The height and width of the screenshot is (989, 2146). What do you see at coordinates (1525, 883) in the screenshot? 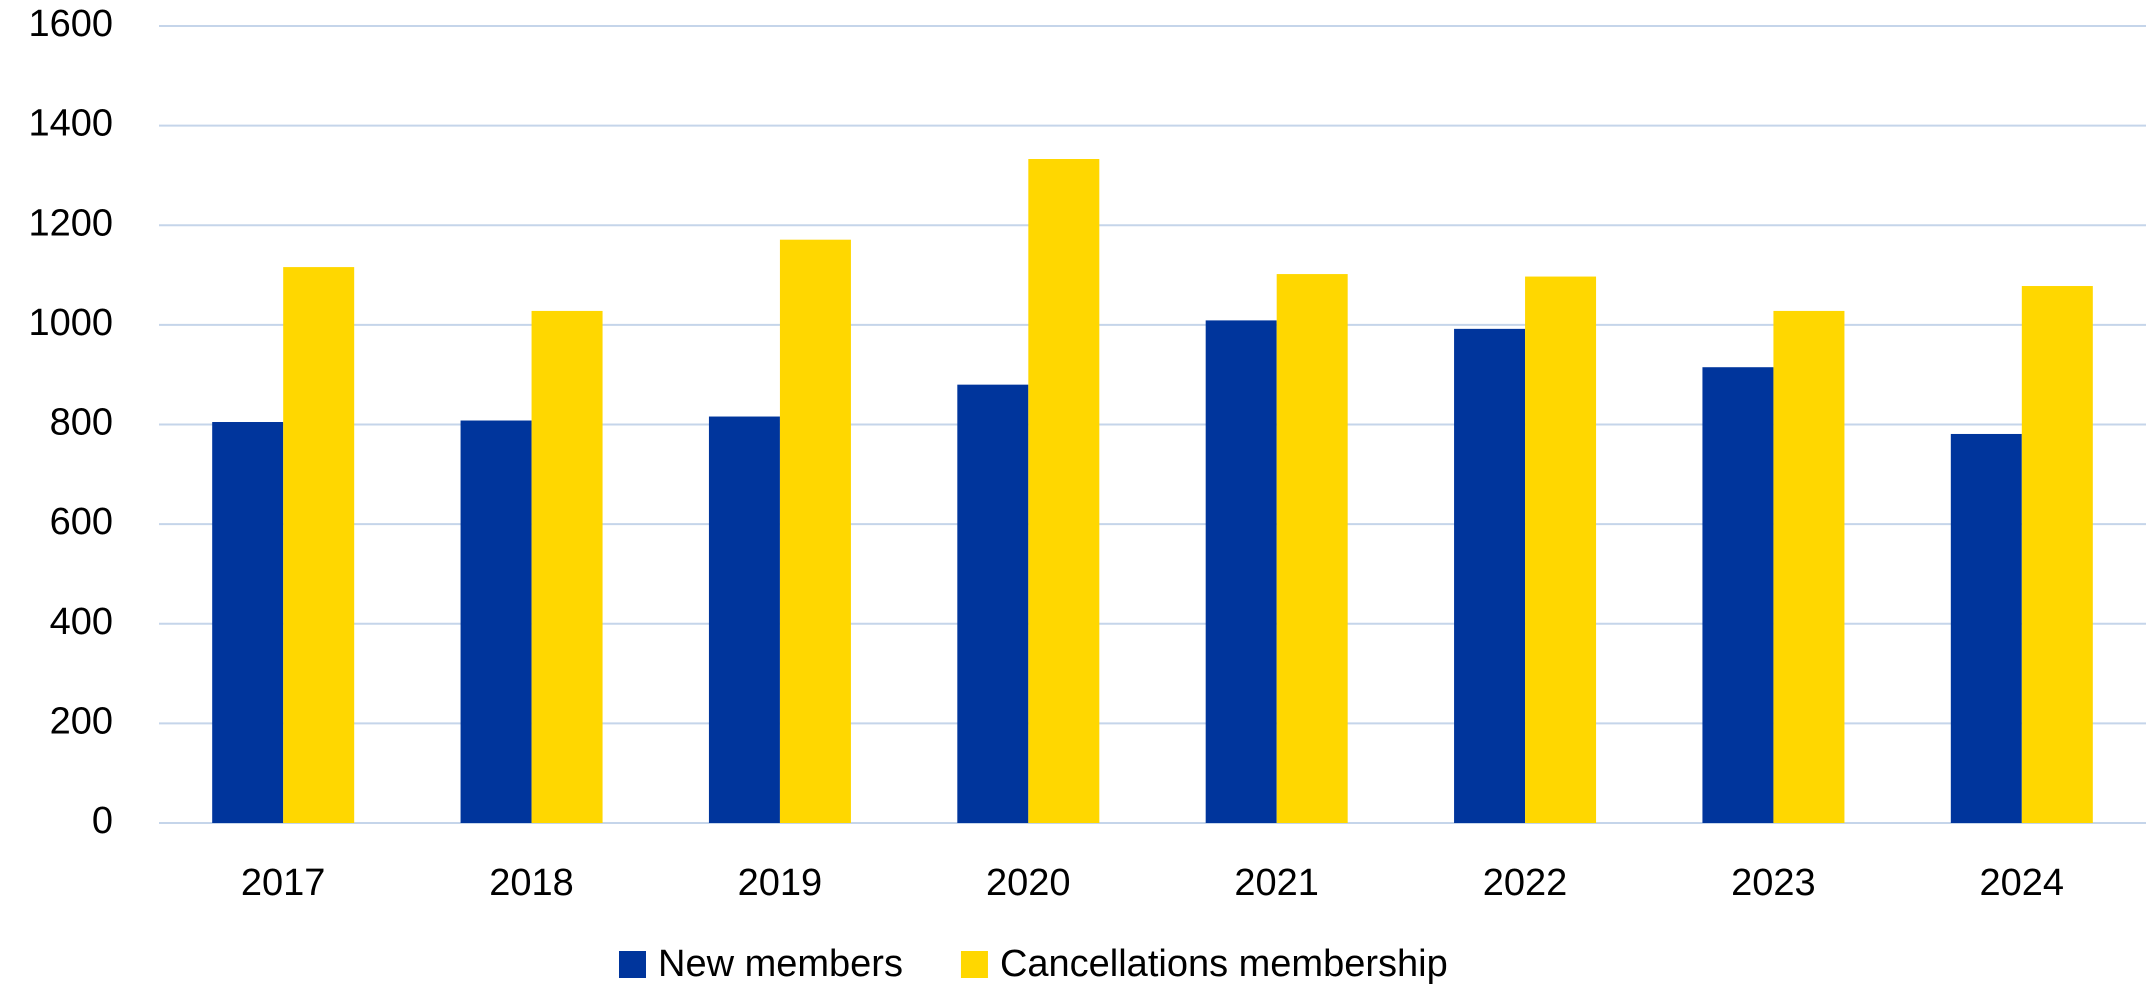
I see `x-tick-label: 2022` at bounding box center [1525, 883].